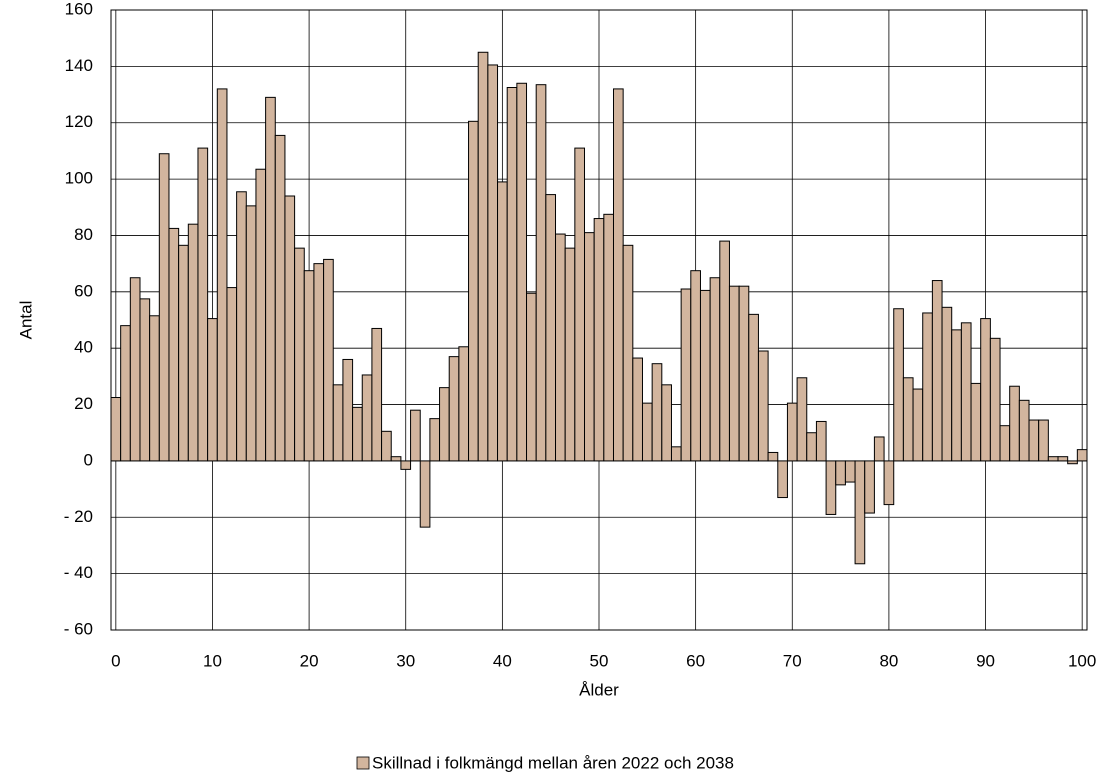 This screenshot has height=778, width=1115. Describe the element at coordinates (309, 660) in the screenshot. I see `x-tick-label: 20` at that location.